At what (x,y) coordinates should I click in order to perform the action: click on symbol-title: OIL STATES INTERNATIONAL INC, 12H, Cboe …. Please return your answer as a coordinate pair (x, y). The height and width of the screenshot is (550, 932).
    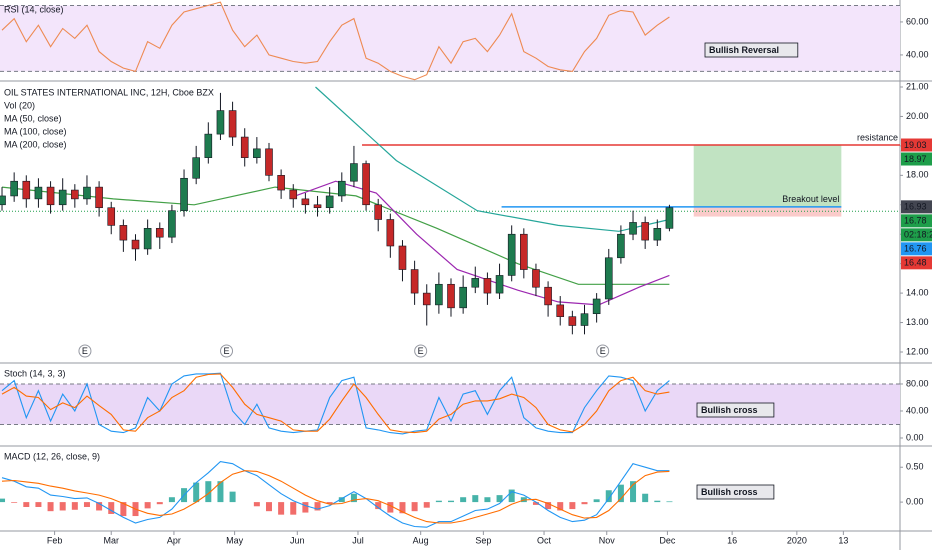
    Looking at the image, I should click on (109, 92).